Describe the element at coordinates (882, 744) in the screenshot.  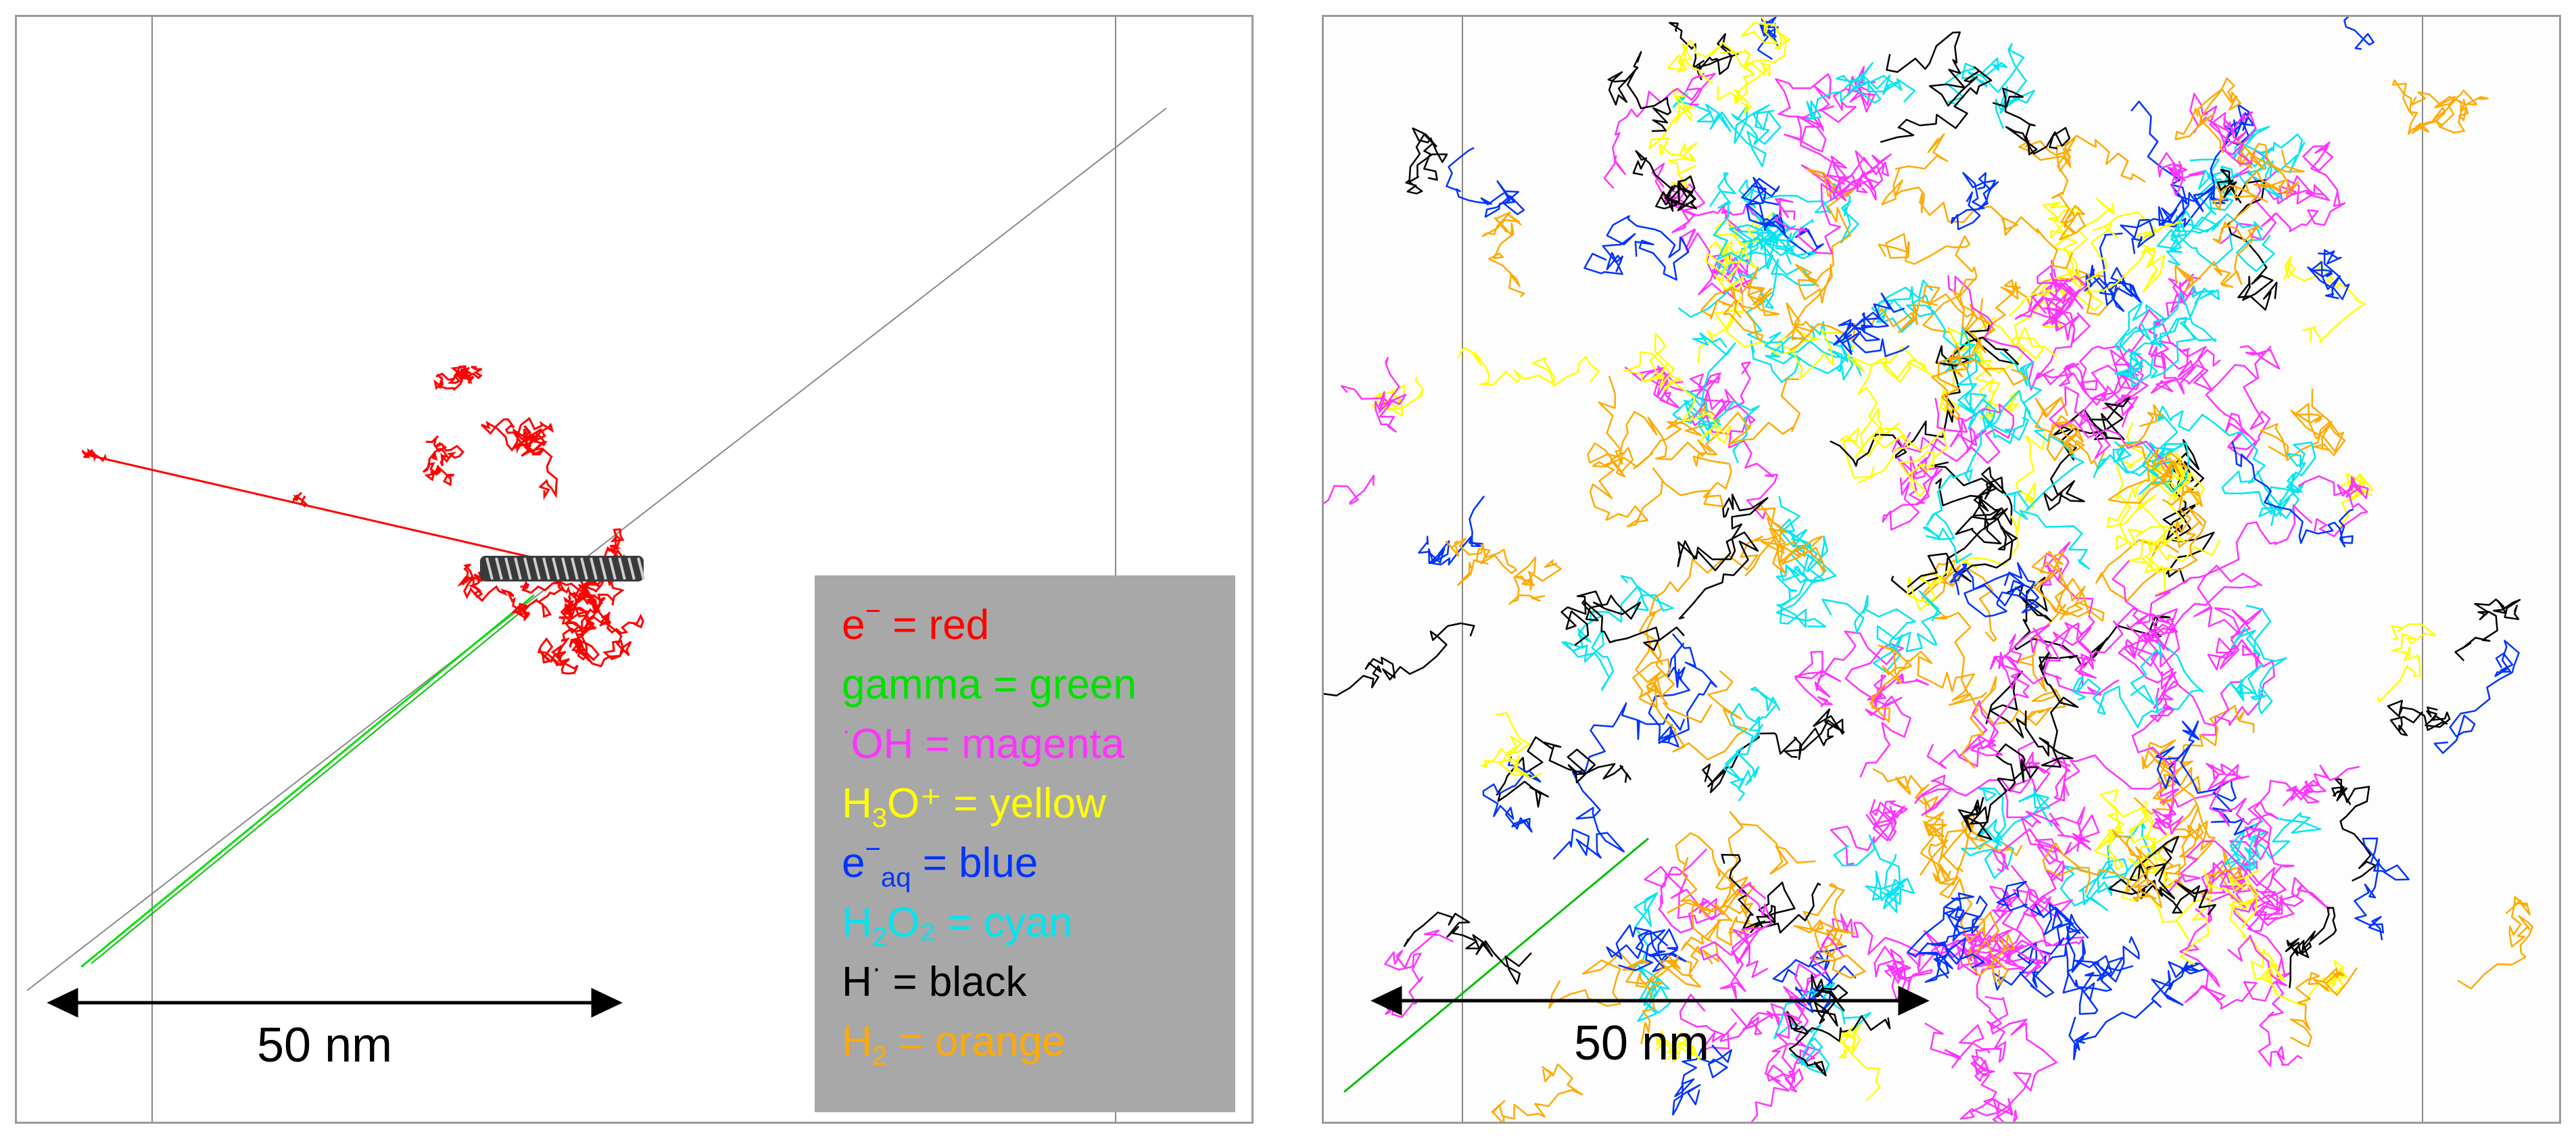
I see `legend-hydroxyl-after: OH` at that location.